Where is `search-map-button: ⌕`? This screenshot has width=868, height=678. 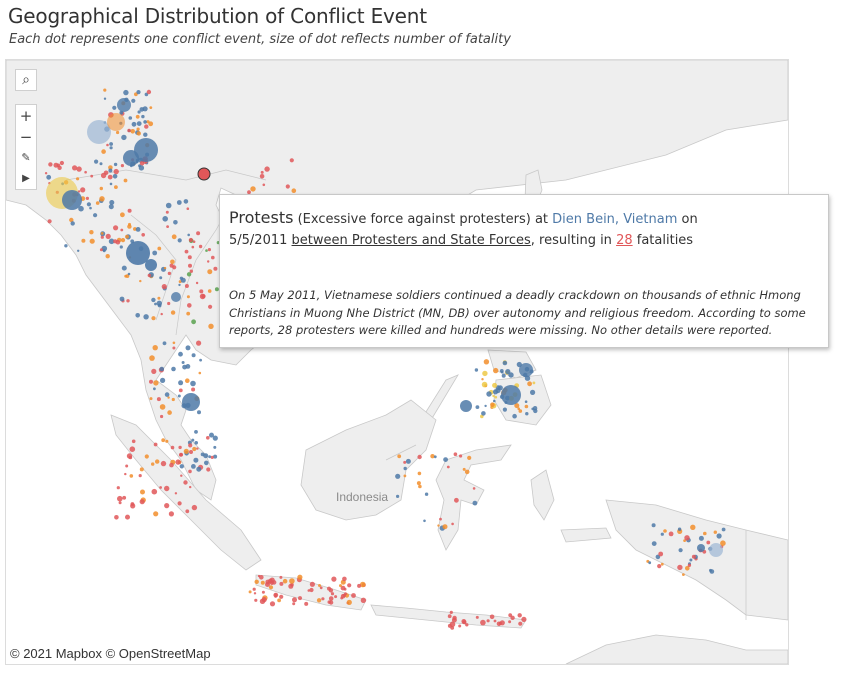 search-map-button: ⌕ is located at coordinates (26, 80).